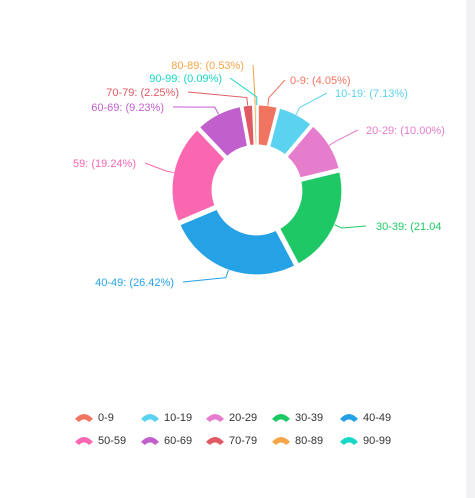 The image size is (475, 498). I want to click on slice-label-0-9: 0-9: (4.05%), so click(320, 81).